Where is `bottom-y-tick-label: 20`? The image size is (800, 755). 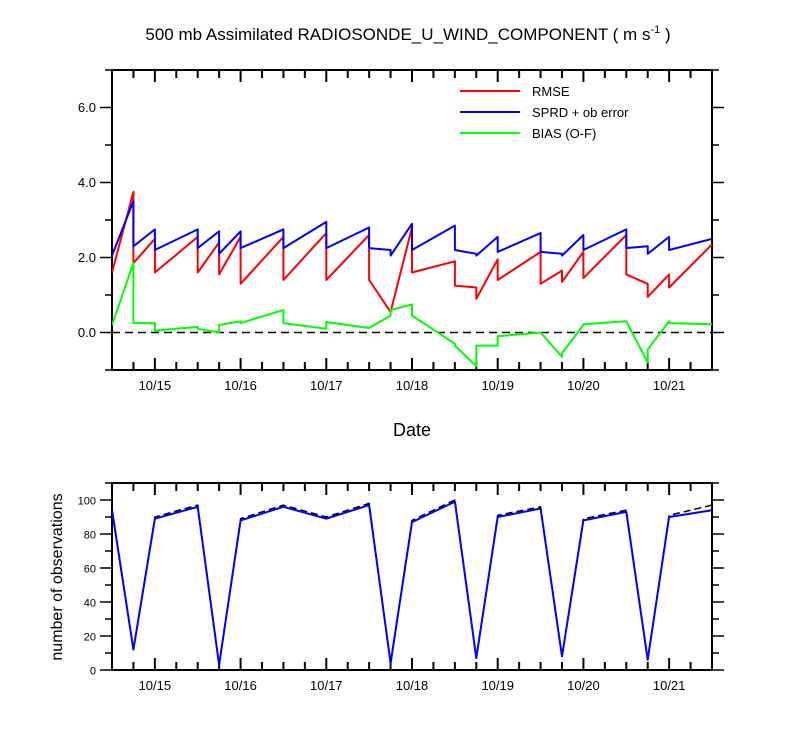
bottom-y-tick-label: 20 is located at coordinates (90, 638).